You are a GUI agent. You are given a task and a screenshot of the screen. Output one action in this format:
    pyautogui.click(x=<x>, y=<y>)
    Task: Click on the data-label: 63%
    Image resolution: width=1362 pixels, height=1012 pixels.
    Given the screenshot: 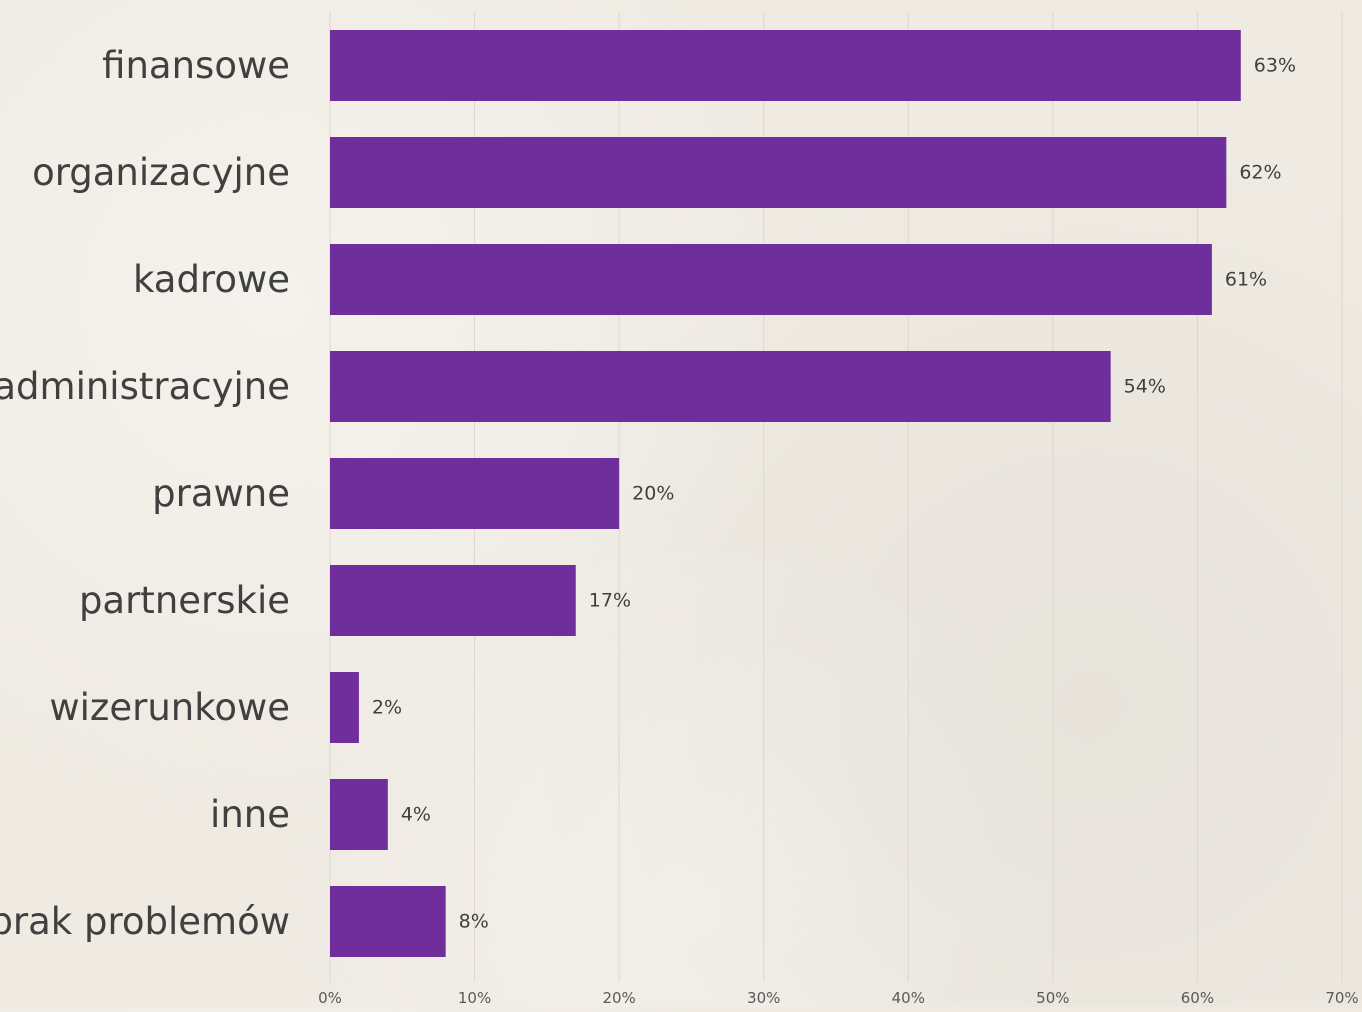 What is the action you would take?
    pyautogui.click(x=1275, y=66)
    